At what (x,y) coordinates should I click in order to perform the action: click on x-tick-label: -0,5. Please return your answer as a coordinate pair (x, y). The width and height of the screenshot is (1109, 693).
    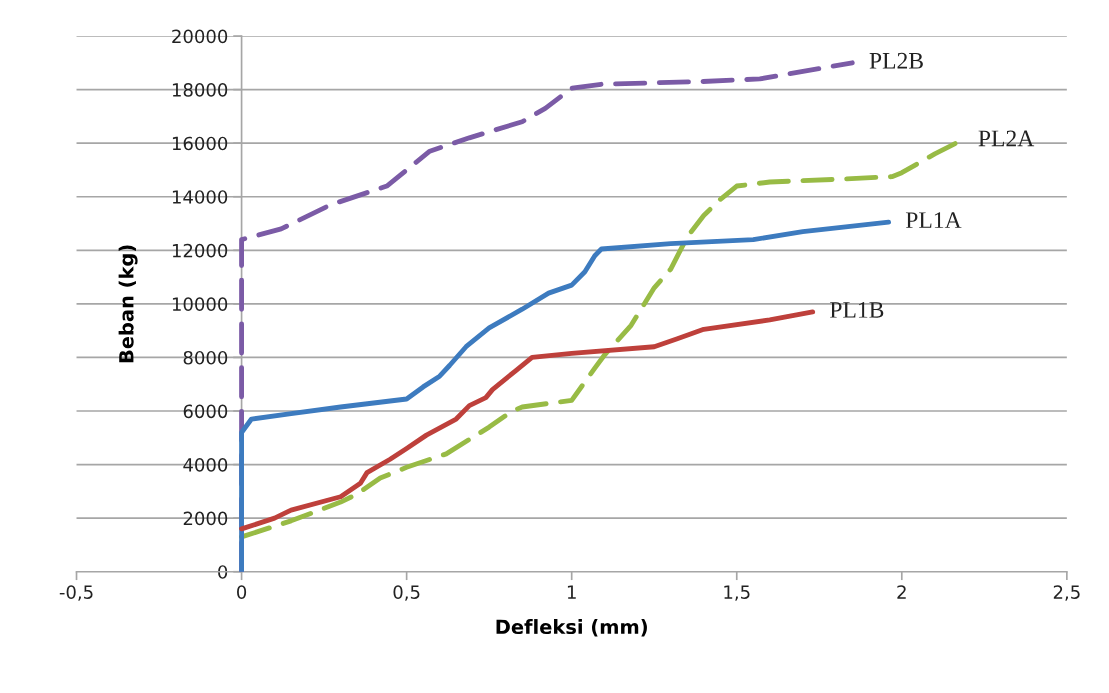
    Looking at the image, I should click on (76, 593).